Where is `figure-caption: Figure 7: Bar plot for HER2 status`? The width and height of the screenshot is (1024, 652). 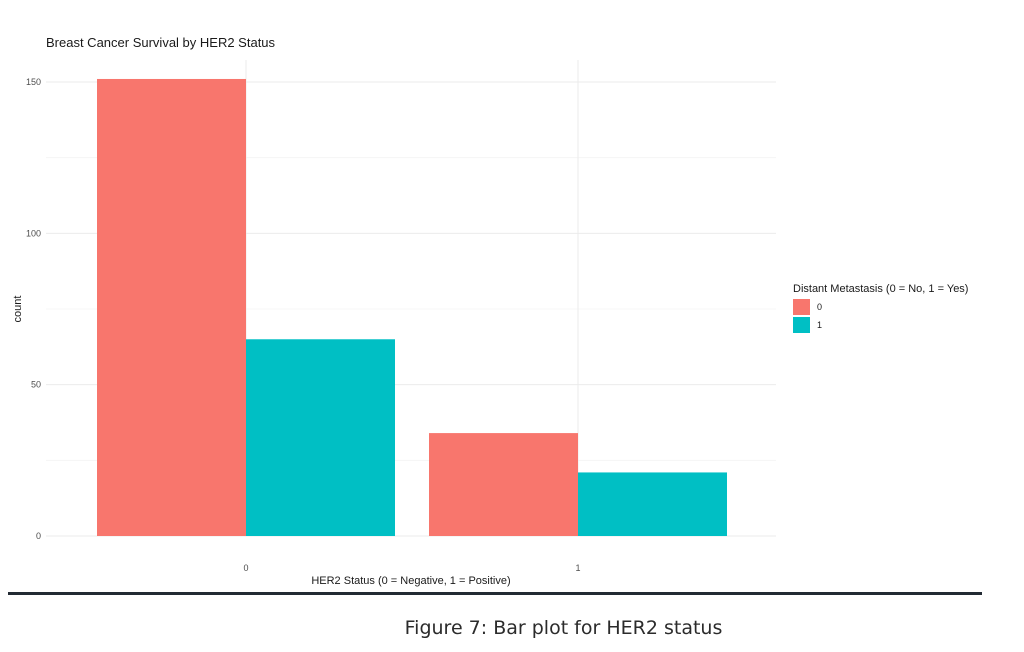 figure-caption: Figure 7: Bar plot for HER2 status is located at coordinates (563, 628).